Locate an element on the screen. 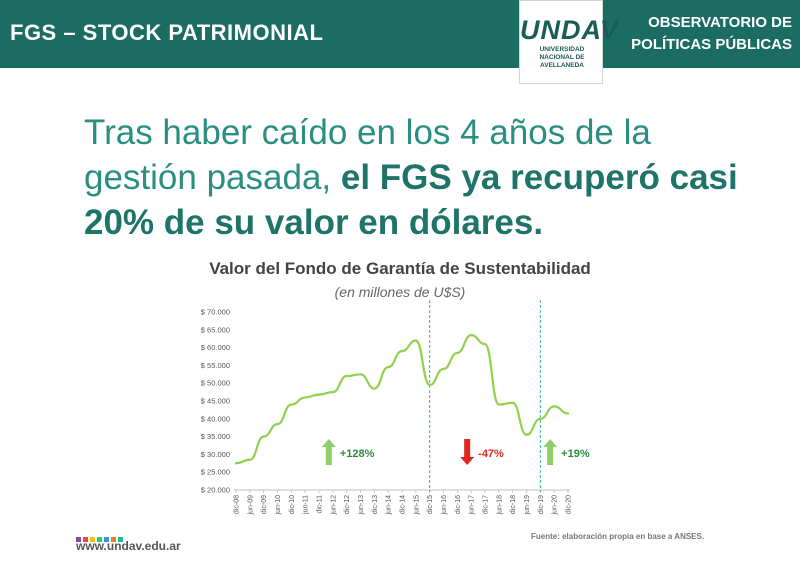 The image size is (800, 562). x-tick-label: jun-16 is located at coordinates (444, 505).